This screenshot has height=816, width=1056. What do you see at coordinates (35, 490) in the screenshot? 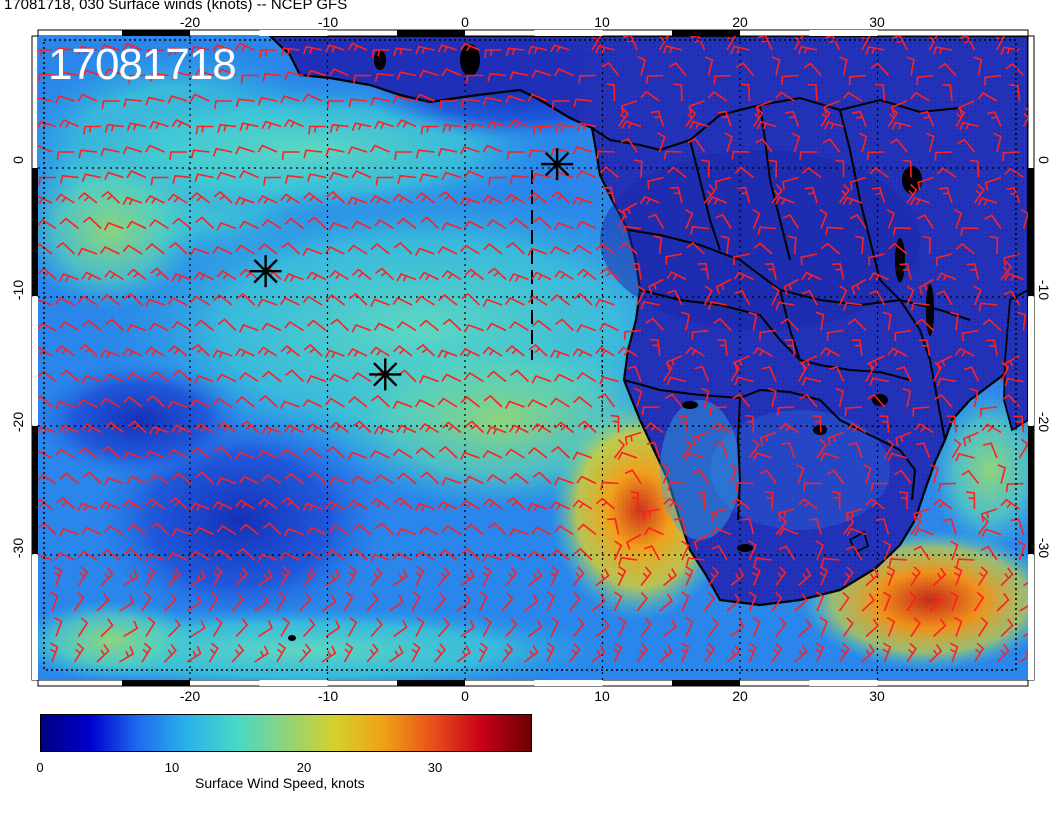
I see `lat-tick-segment` at bounding box center [35, 490].